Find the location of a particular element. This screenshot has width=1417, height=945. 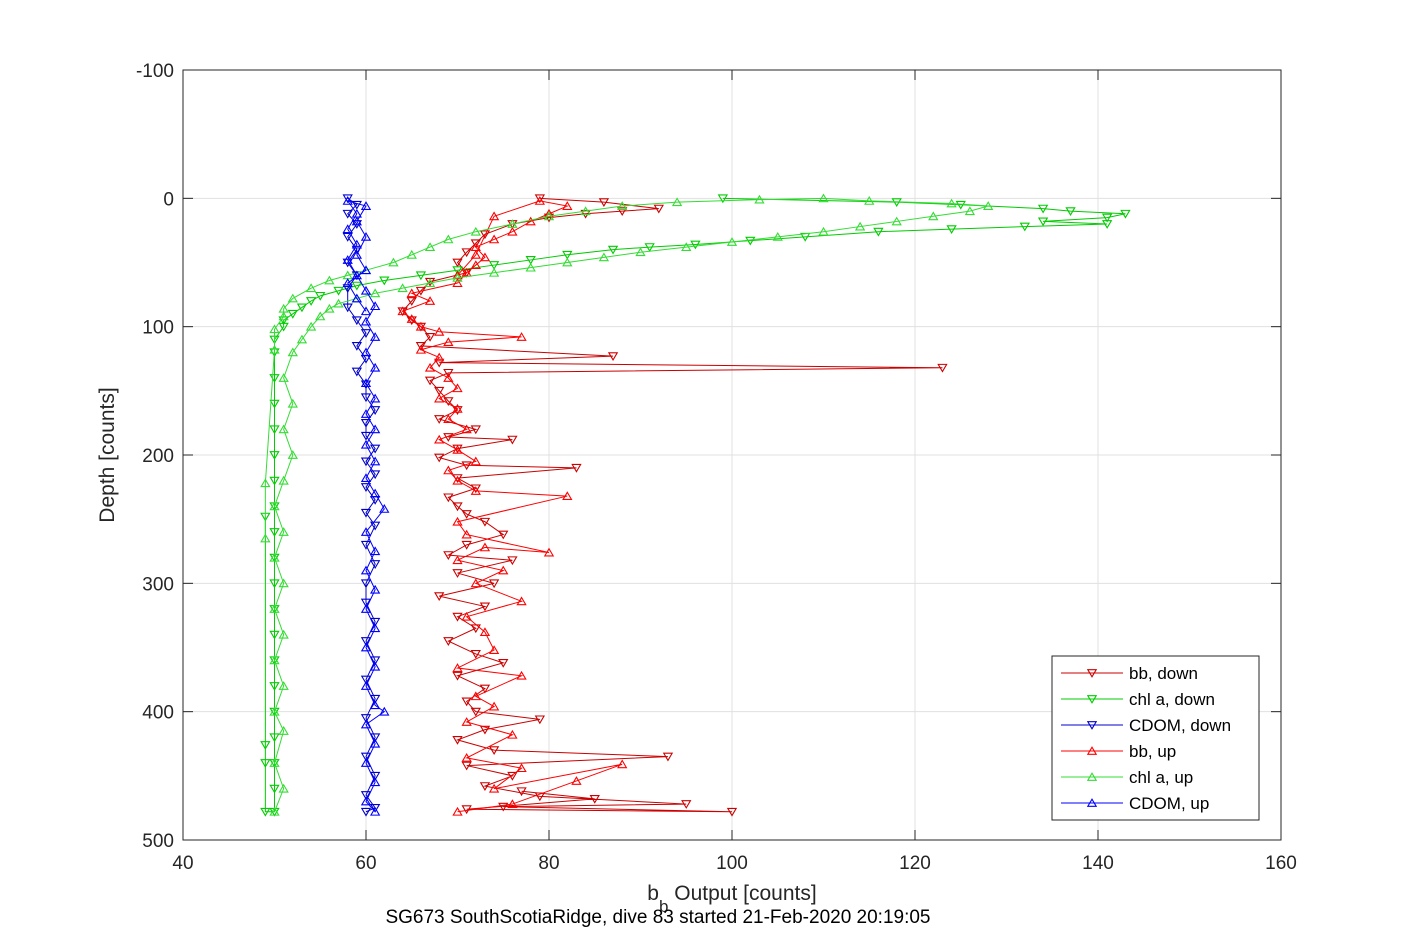

y-tick-label: 300 is located at coordinates (158, 584).